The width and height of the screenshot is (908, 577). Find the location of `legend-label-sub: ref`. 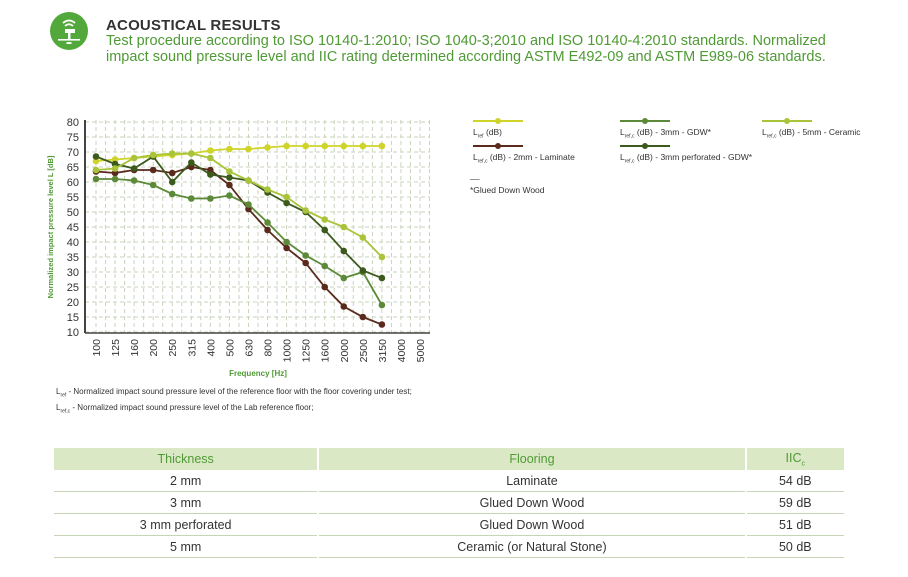

legend-label-sub: ref is located at coordinates (480, 136).